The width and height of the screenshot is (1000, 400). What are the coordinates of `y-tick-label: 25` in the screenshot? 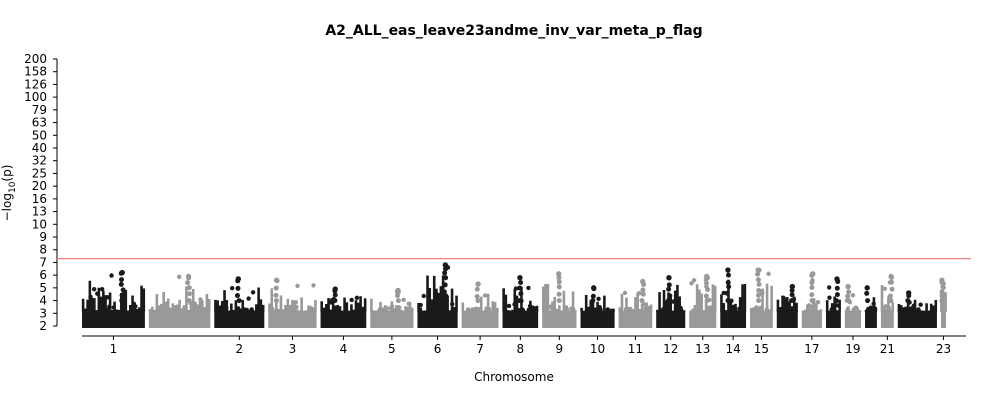 It's located at (39, 173).